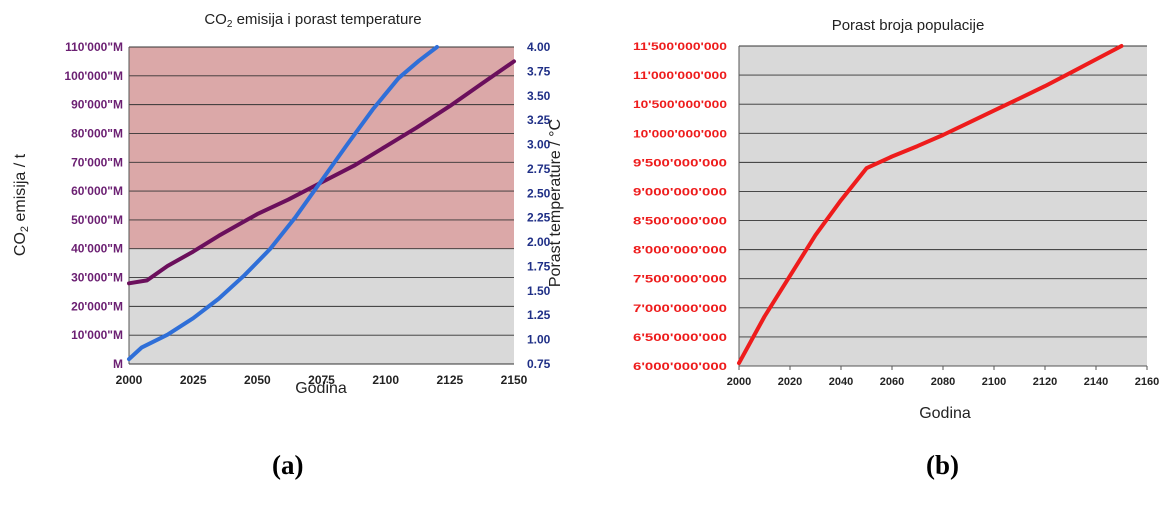 The height and width of the screenshot is (507, 1169). Describe the element at coordinates (21, 204) in the screenshot. I see `y-axis-label: CO2 emisija / t` at that location.